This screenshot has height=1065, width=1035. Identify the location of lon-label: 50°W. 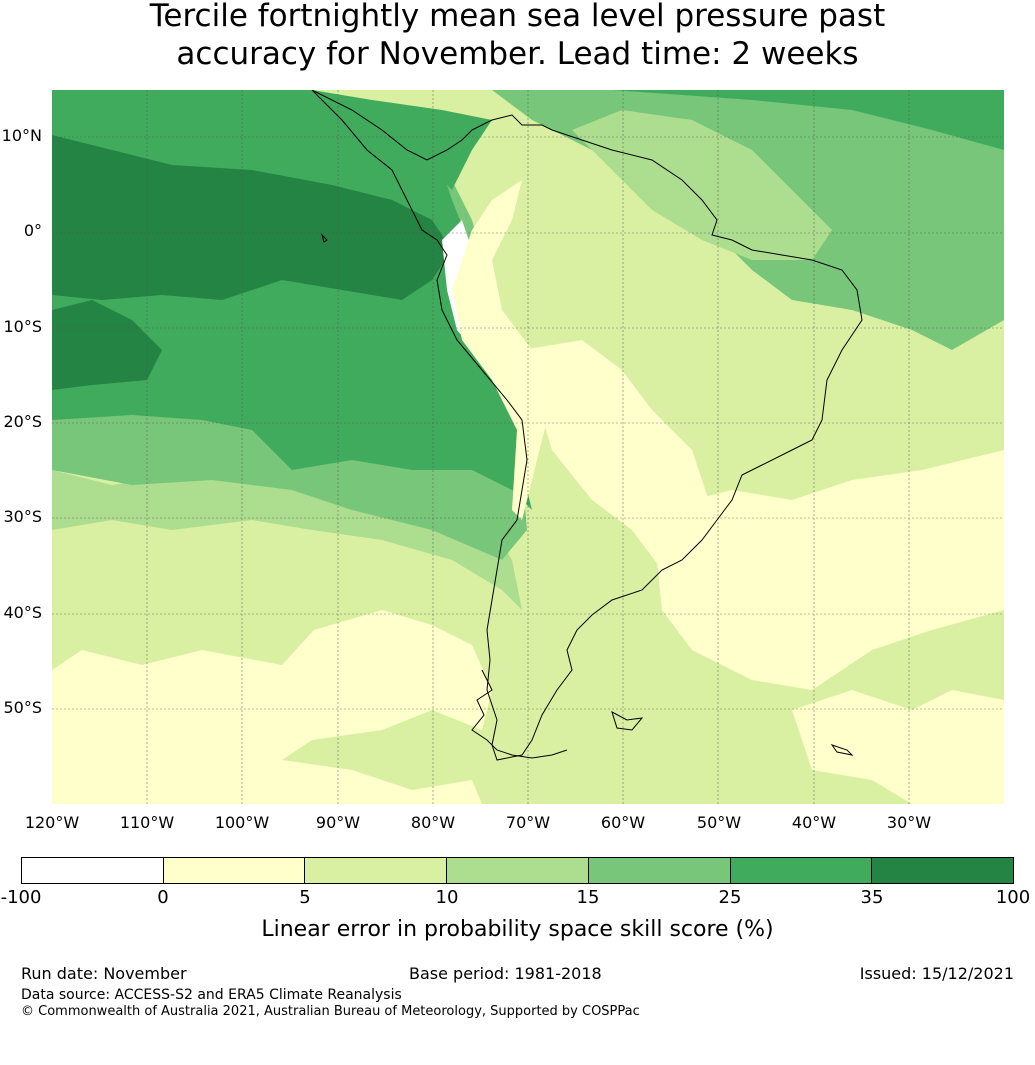
(719, 822).